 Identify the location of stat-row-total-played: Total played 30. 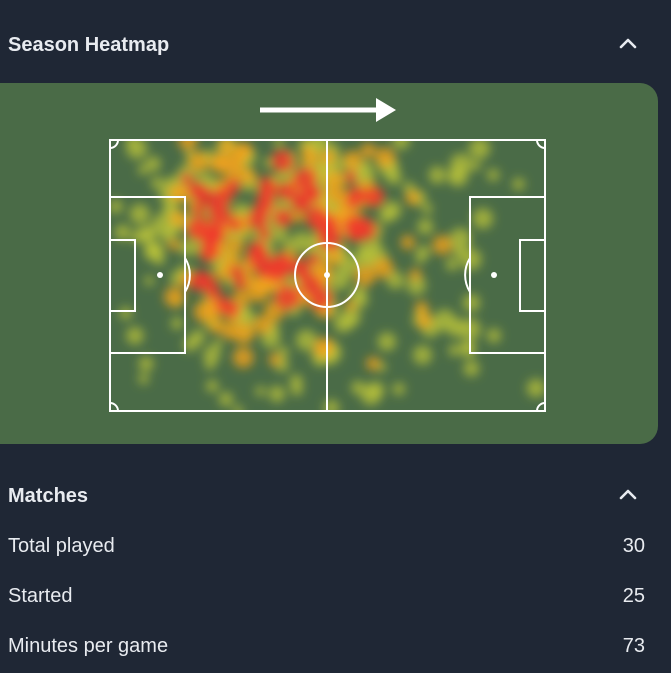
(335, 545).